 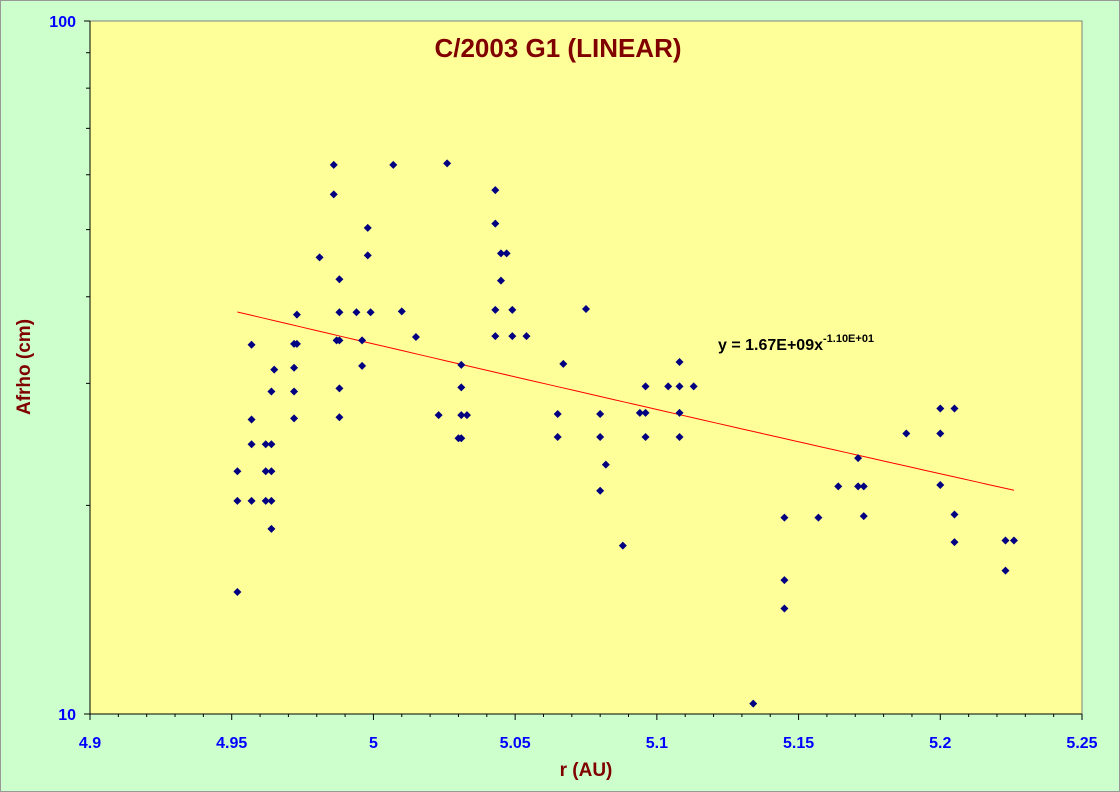 What do you see at coordinates (373, 743) in the screenshot?
I see `x-tick-label: 5` at bounding box center [373, 743].